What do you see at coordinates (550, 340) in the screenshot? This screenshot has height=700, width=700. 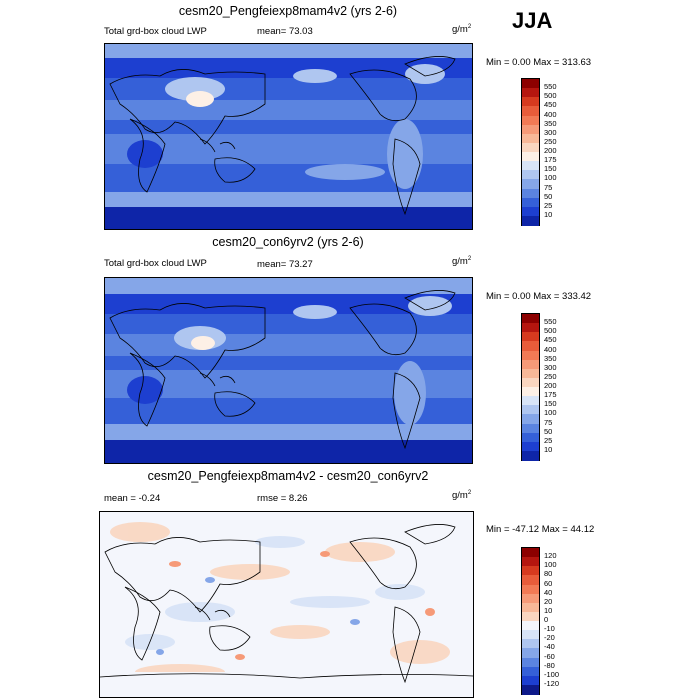 I see `colorbar-tick-label: 450` at bounding box center [550, 340].